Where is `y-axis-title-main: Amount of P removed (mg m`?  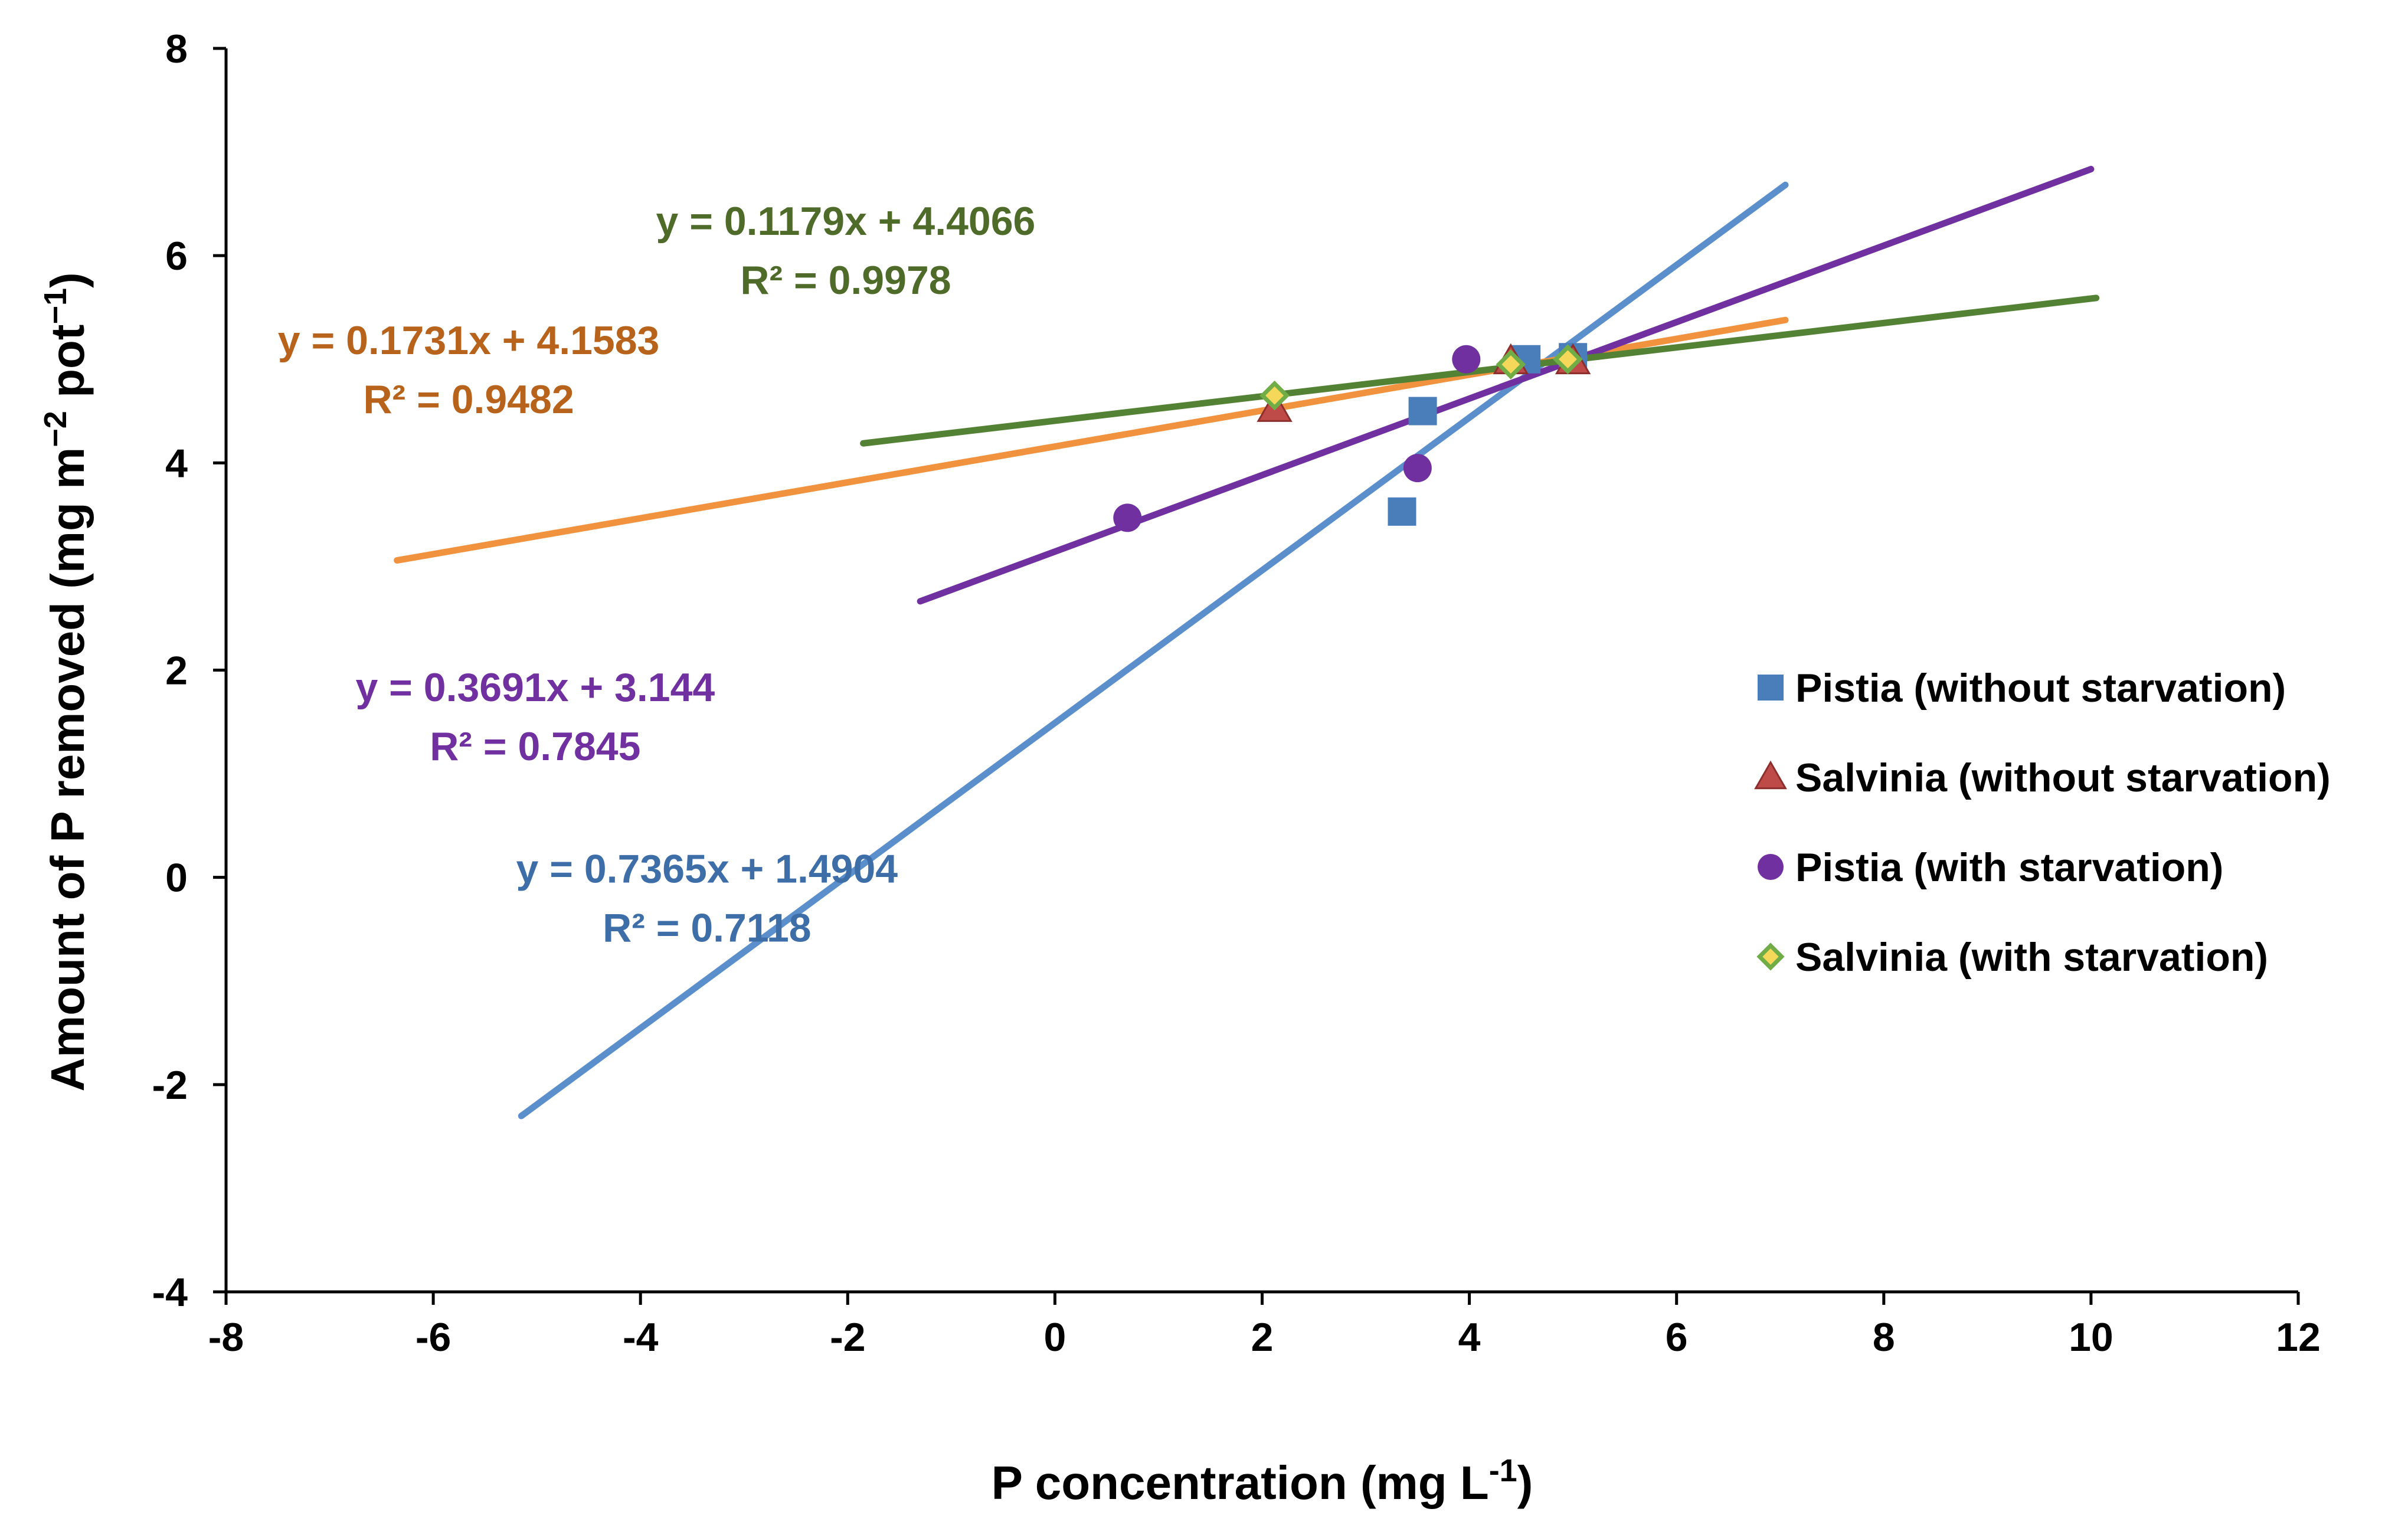
y-axis-title-main: Amount of P removed (mg m is located at coordinates (67, 769).